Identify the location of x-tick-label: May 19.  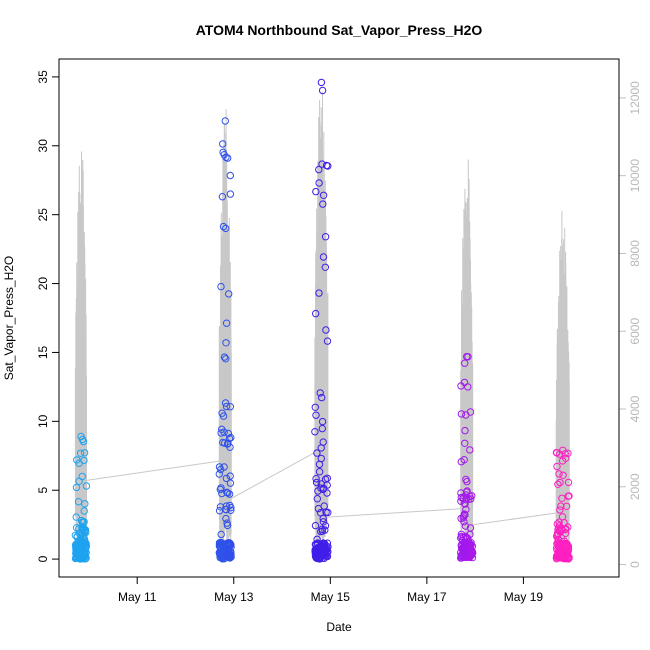
(524, 597).